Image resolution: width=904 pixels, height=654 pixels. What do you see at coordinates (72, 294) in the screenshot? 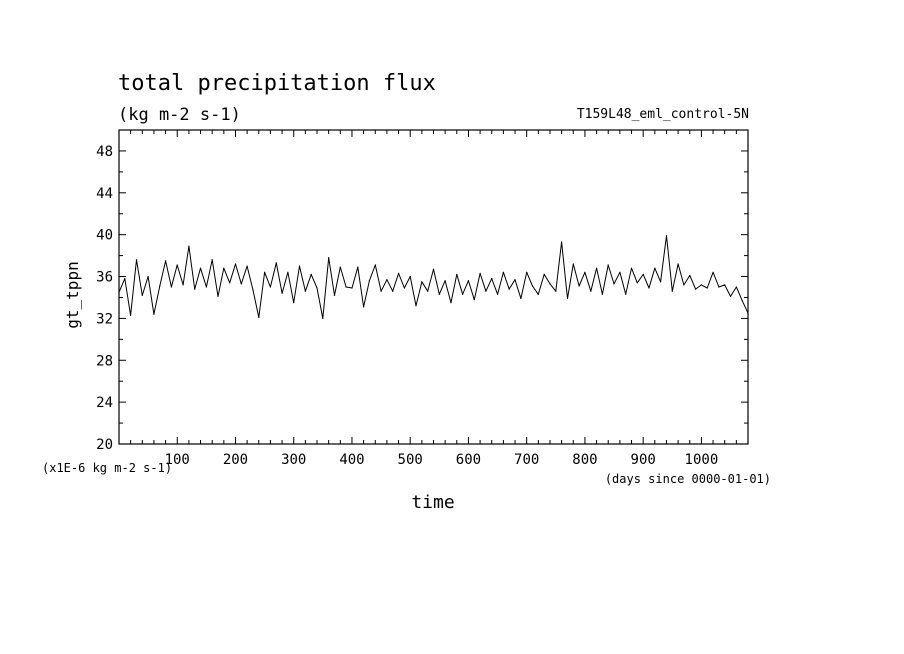
I see `y-axis-label: gt_tppn` at bounding box center [72, 294].